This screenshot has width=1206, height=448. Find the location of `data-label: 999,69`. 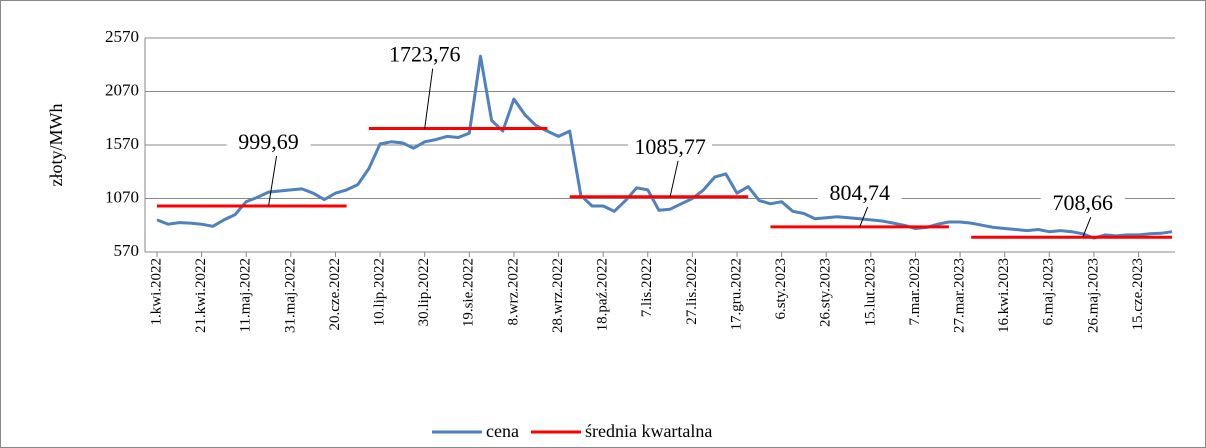

data-label: 999,69 is located at coordinates (268, 141).